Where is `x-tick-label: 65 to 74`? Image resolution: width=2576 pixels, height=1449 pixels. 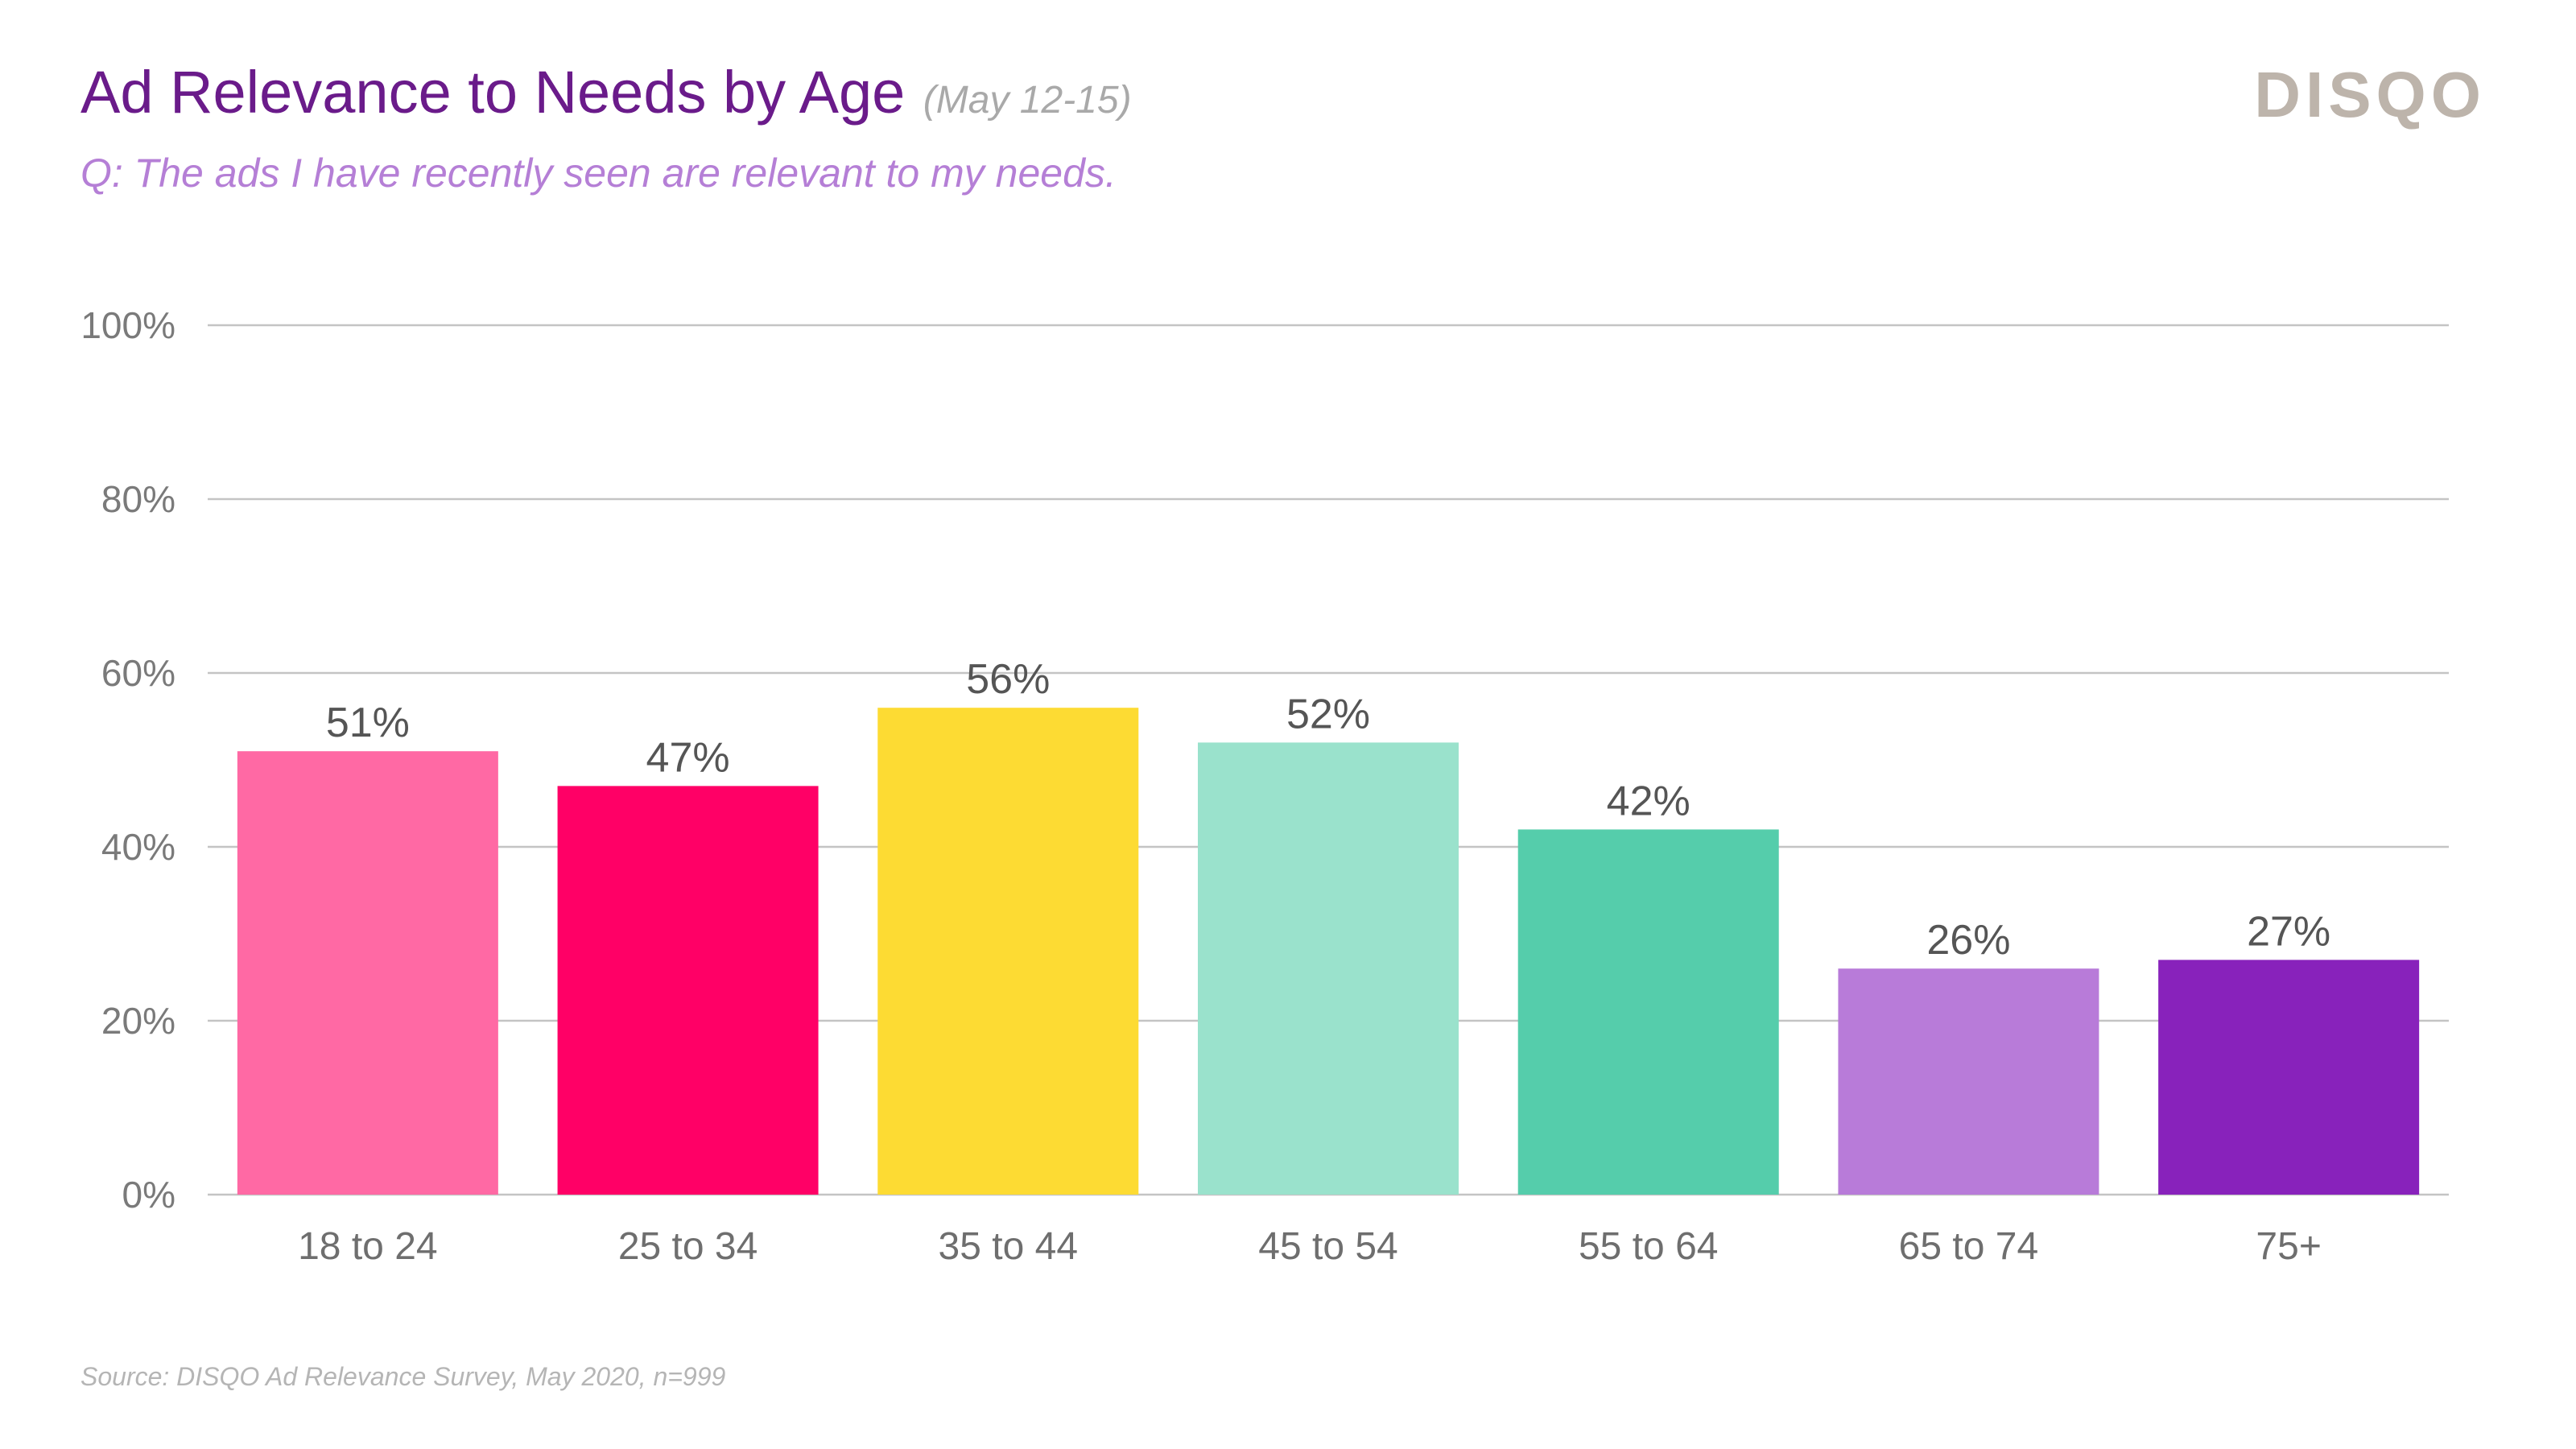
x-tick-label: 65 to 74 is located at coordinates (1968, 1246).